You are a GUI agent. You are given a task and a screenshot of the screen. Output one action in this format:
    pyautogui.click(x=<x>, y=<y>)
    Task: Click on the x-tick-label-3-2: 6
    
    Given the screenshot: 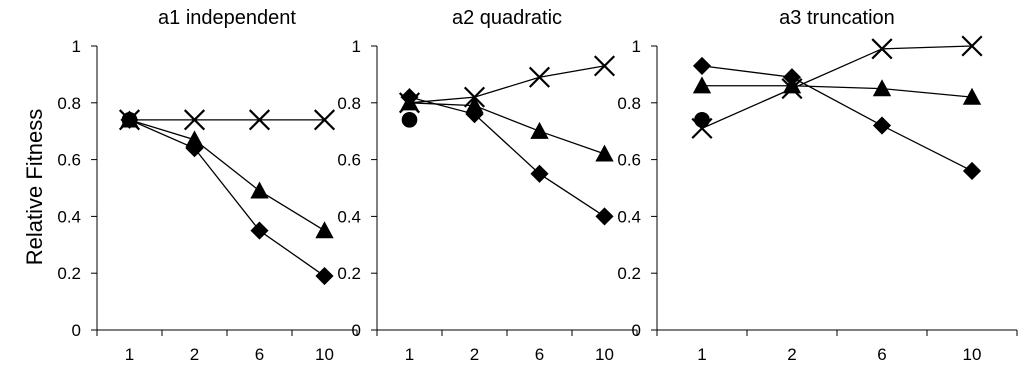 What is the action you would take?
    pyautogui.click(x=881, y=354)
    